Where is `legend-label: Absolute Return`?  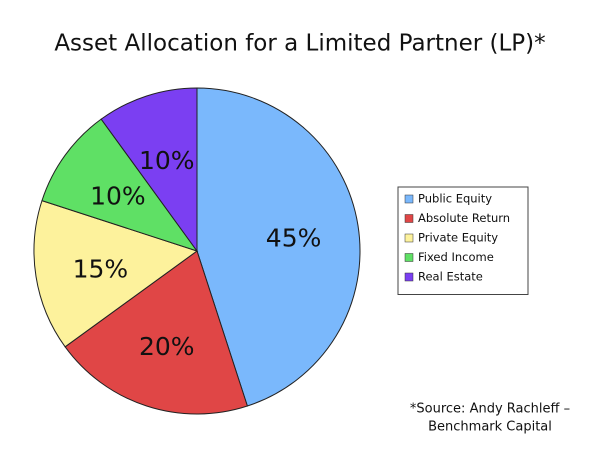
legend-label: Absolute Return is located at coordinates (464, 218).